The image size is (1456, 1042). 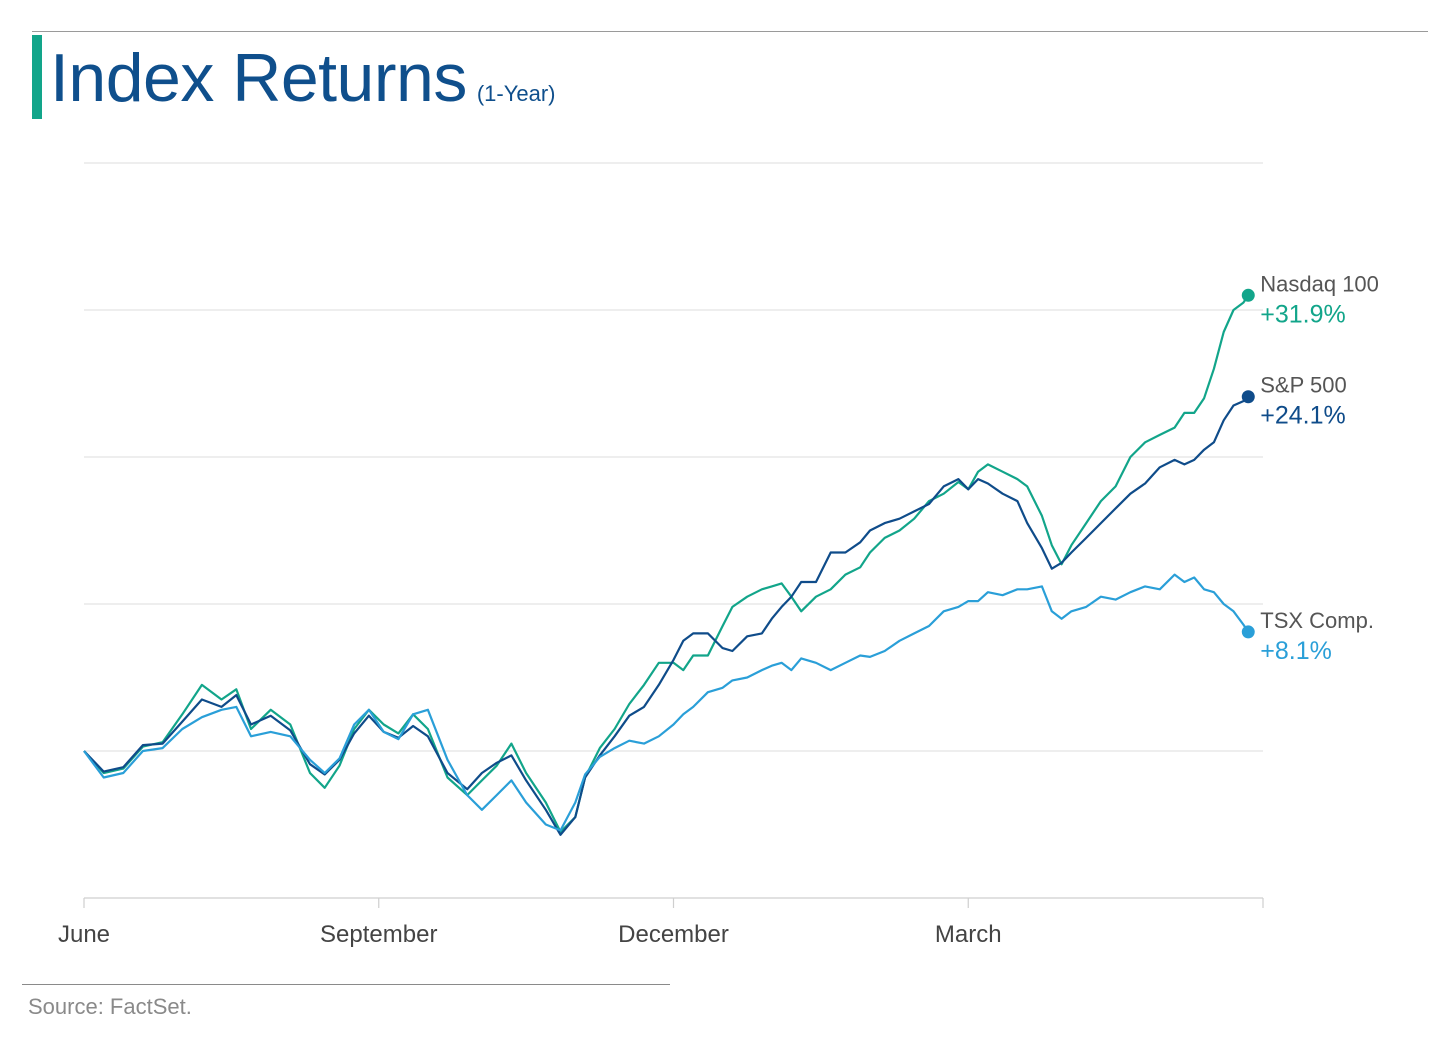 I want to click on x-axis: June September December March, so click(x=661, y=922).